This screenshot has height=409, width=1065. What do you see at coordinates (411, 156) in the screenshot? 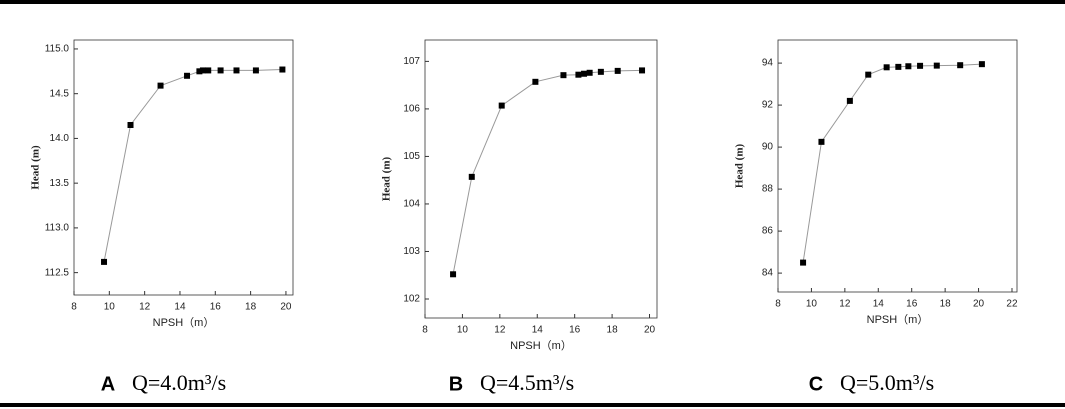
I see `y-tick-label: 105` at bounding box center [411, 156].